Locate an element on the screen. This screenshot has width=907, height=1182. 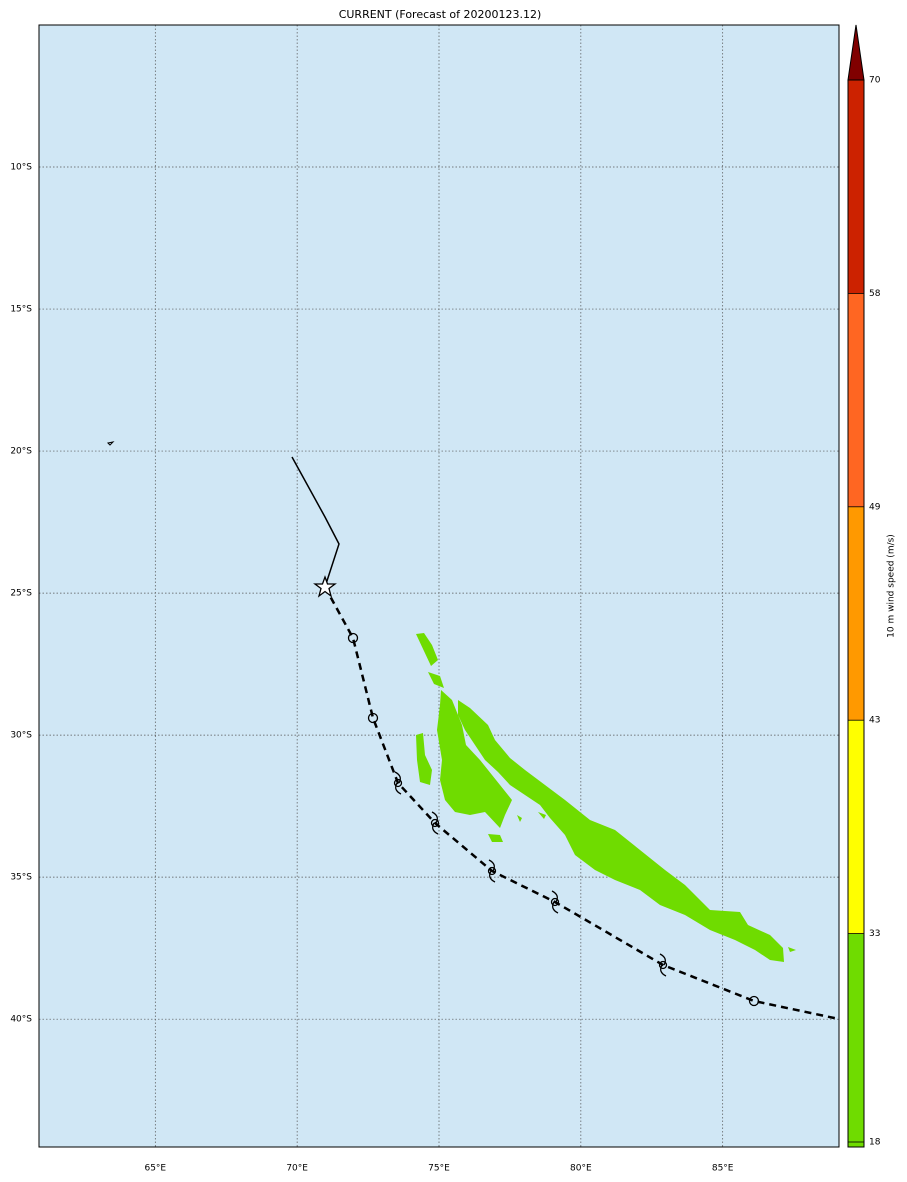
lat-tick-label: 35°S is located at coordinates (21, 878).